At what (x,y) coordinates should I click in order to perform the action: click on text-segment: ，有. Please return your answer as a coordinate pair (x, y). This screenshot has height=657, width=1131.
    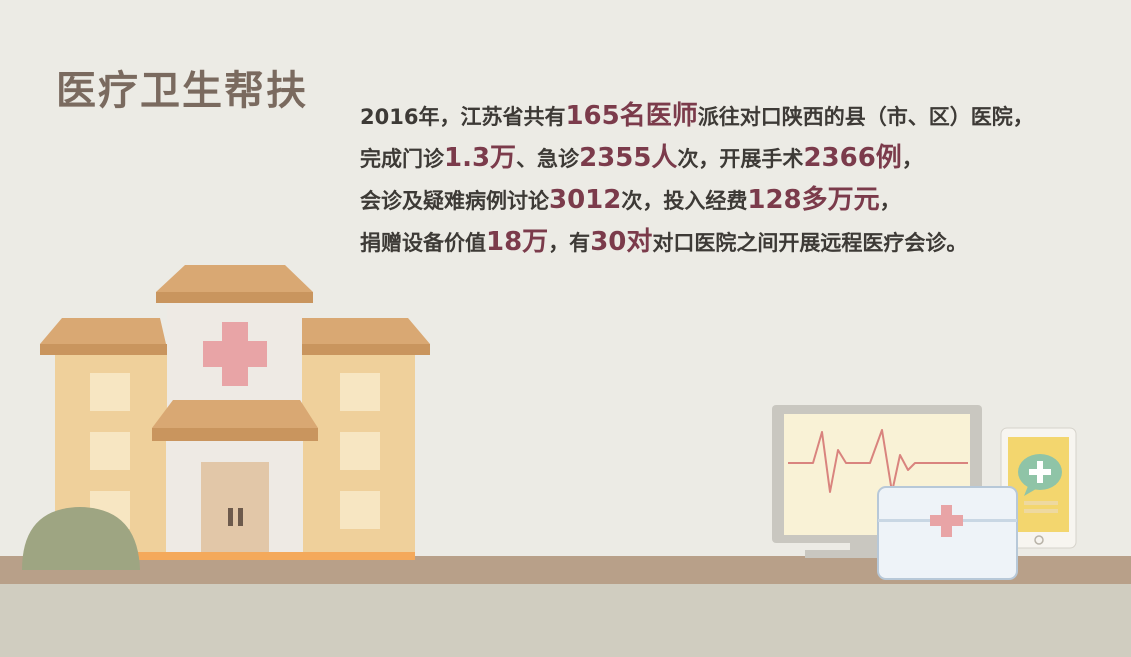
    Looking at the image, I should click on (569, 243).